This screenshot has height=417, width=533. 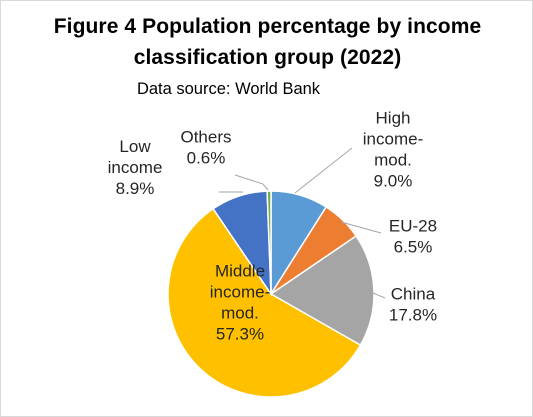 What do you see at coordinates (393, 118) in the screenshot?
I see `data-label-name: High` at bounding box center [393, 118].